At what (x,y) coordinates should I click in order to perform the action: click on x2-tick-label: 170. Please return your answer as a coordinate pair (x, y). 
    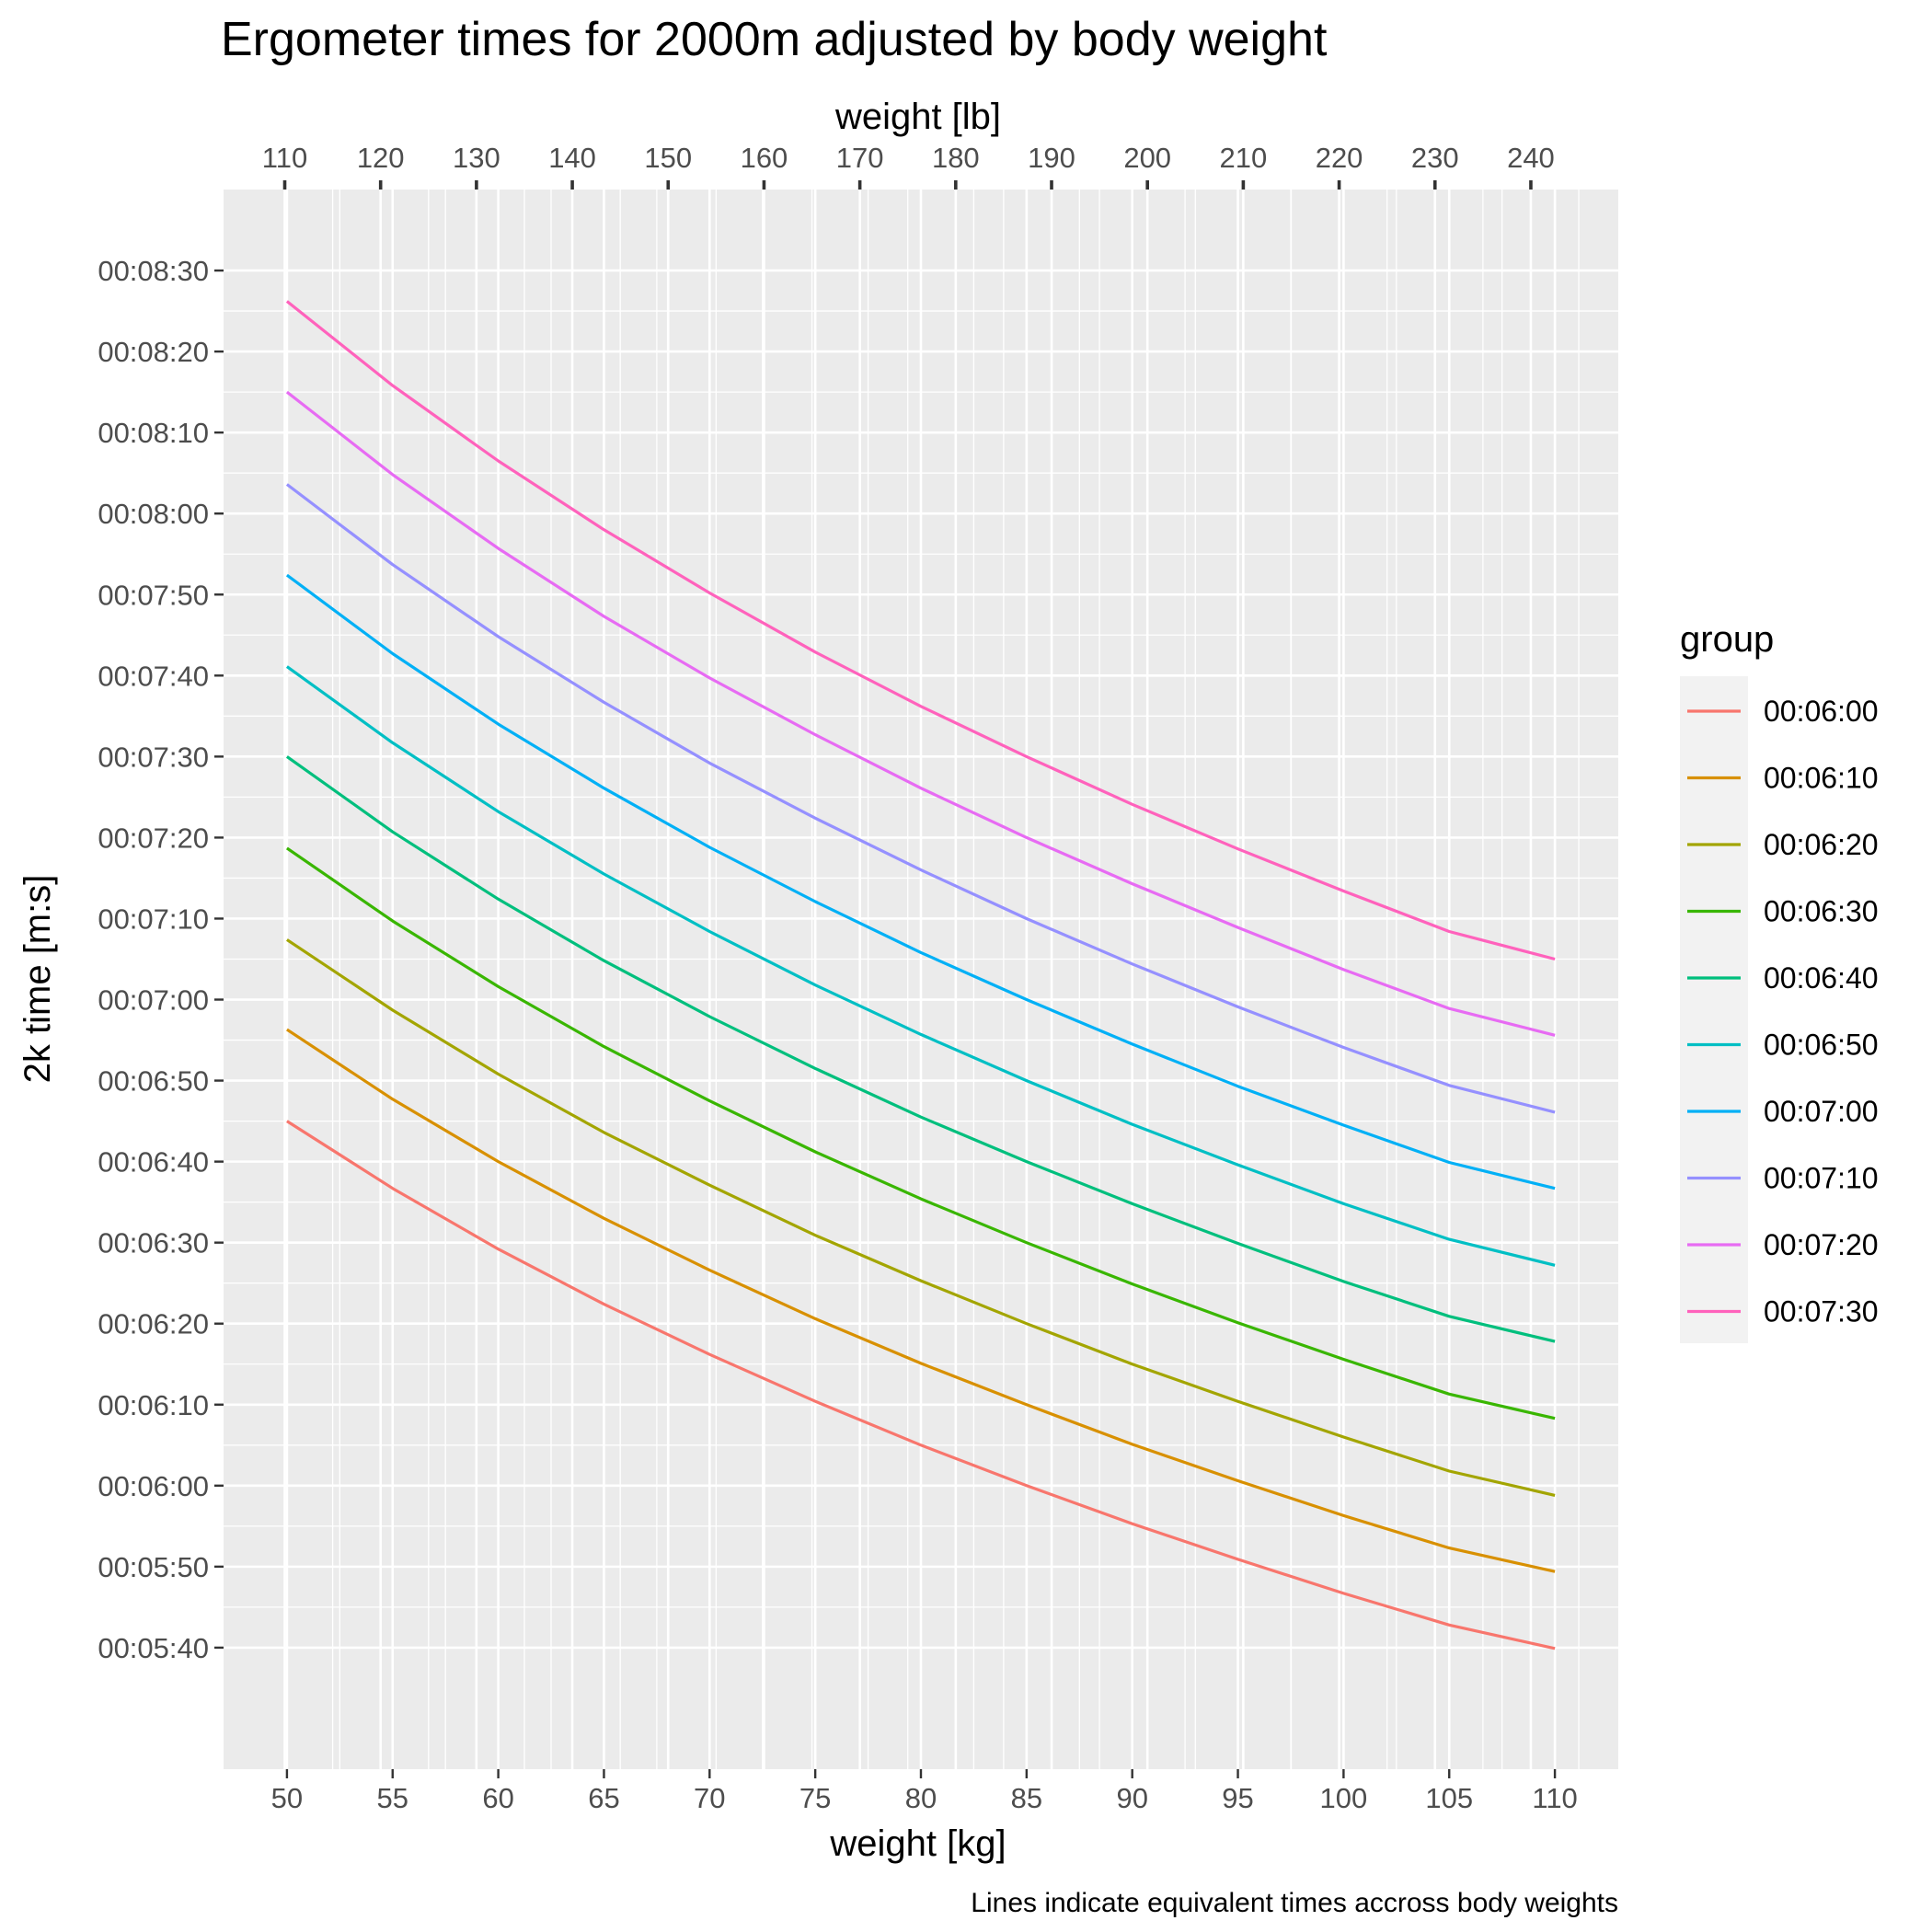
    Looking at the image, I should click on (860, 158).